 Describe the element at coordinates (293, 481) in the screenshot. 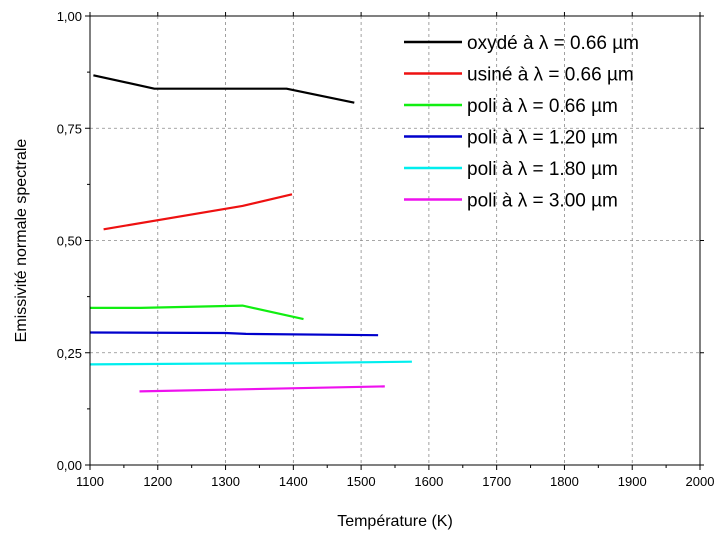

I see `x-tick-label: 1400` at that location.